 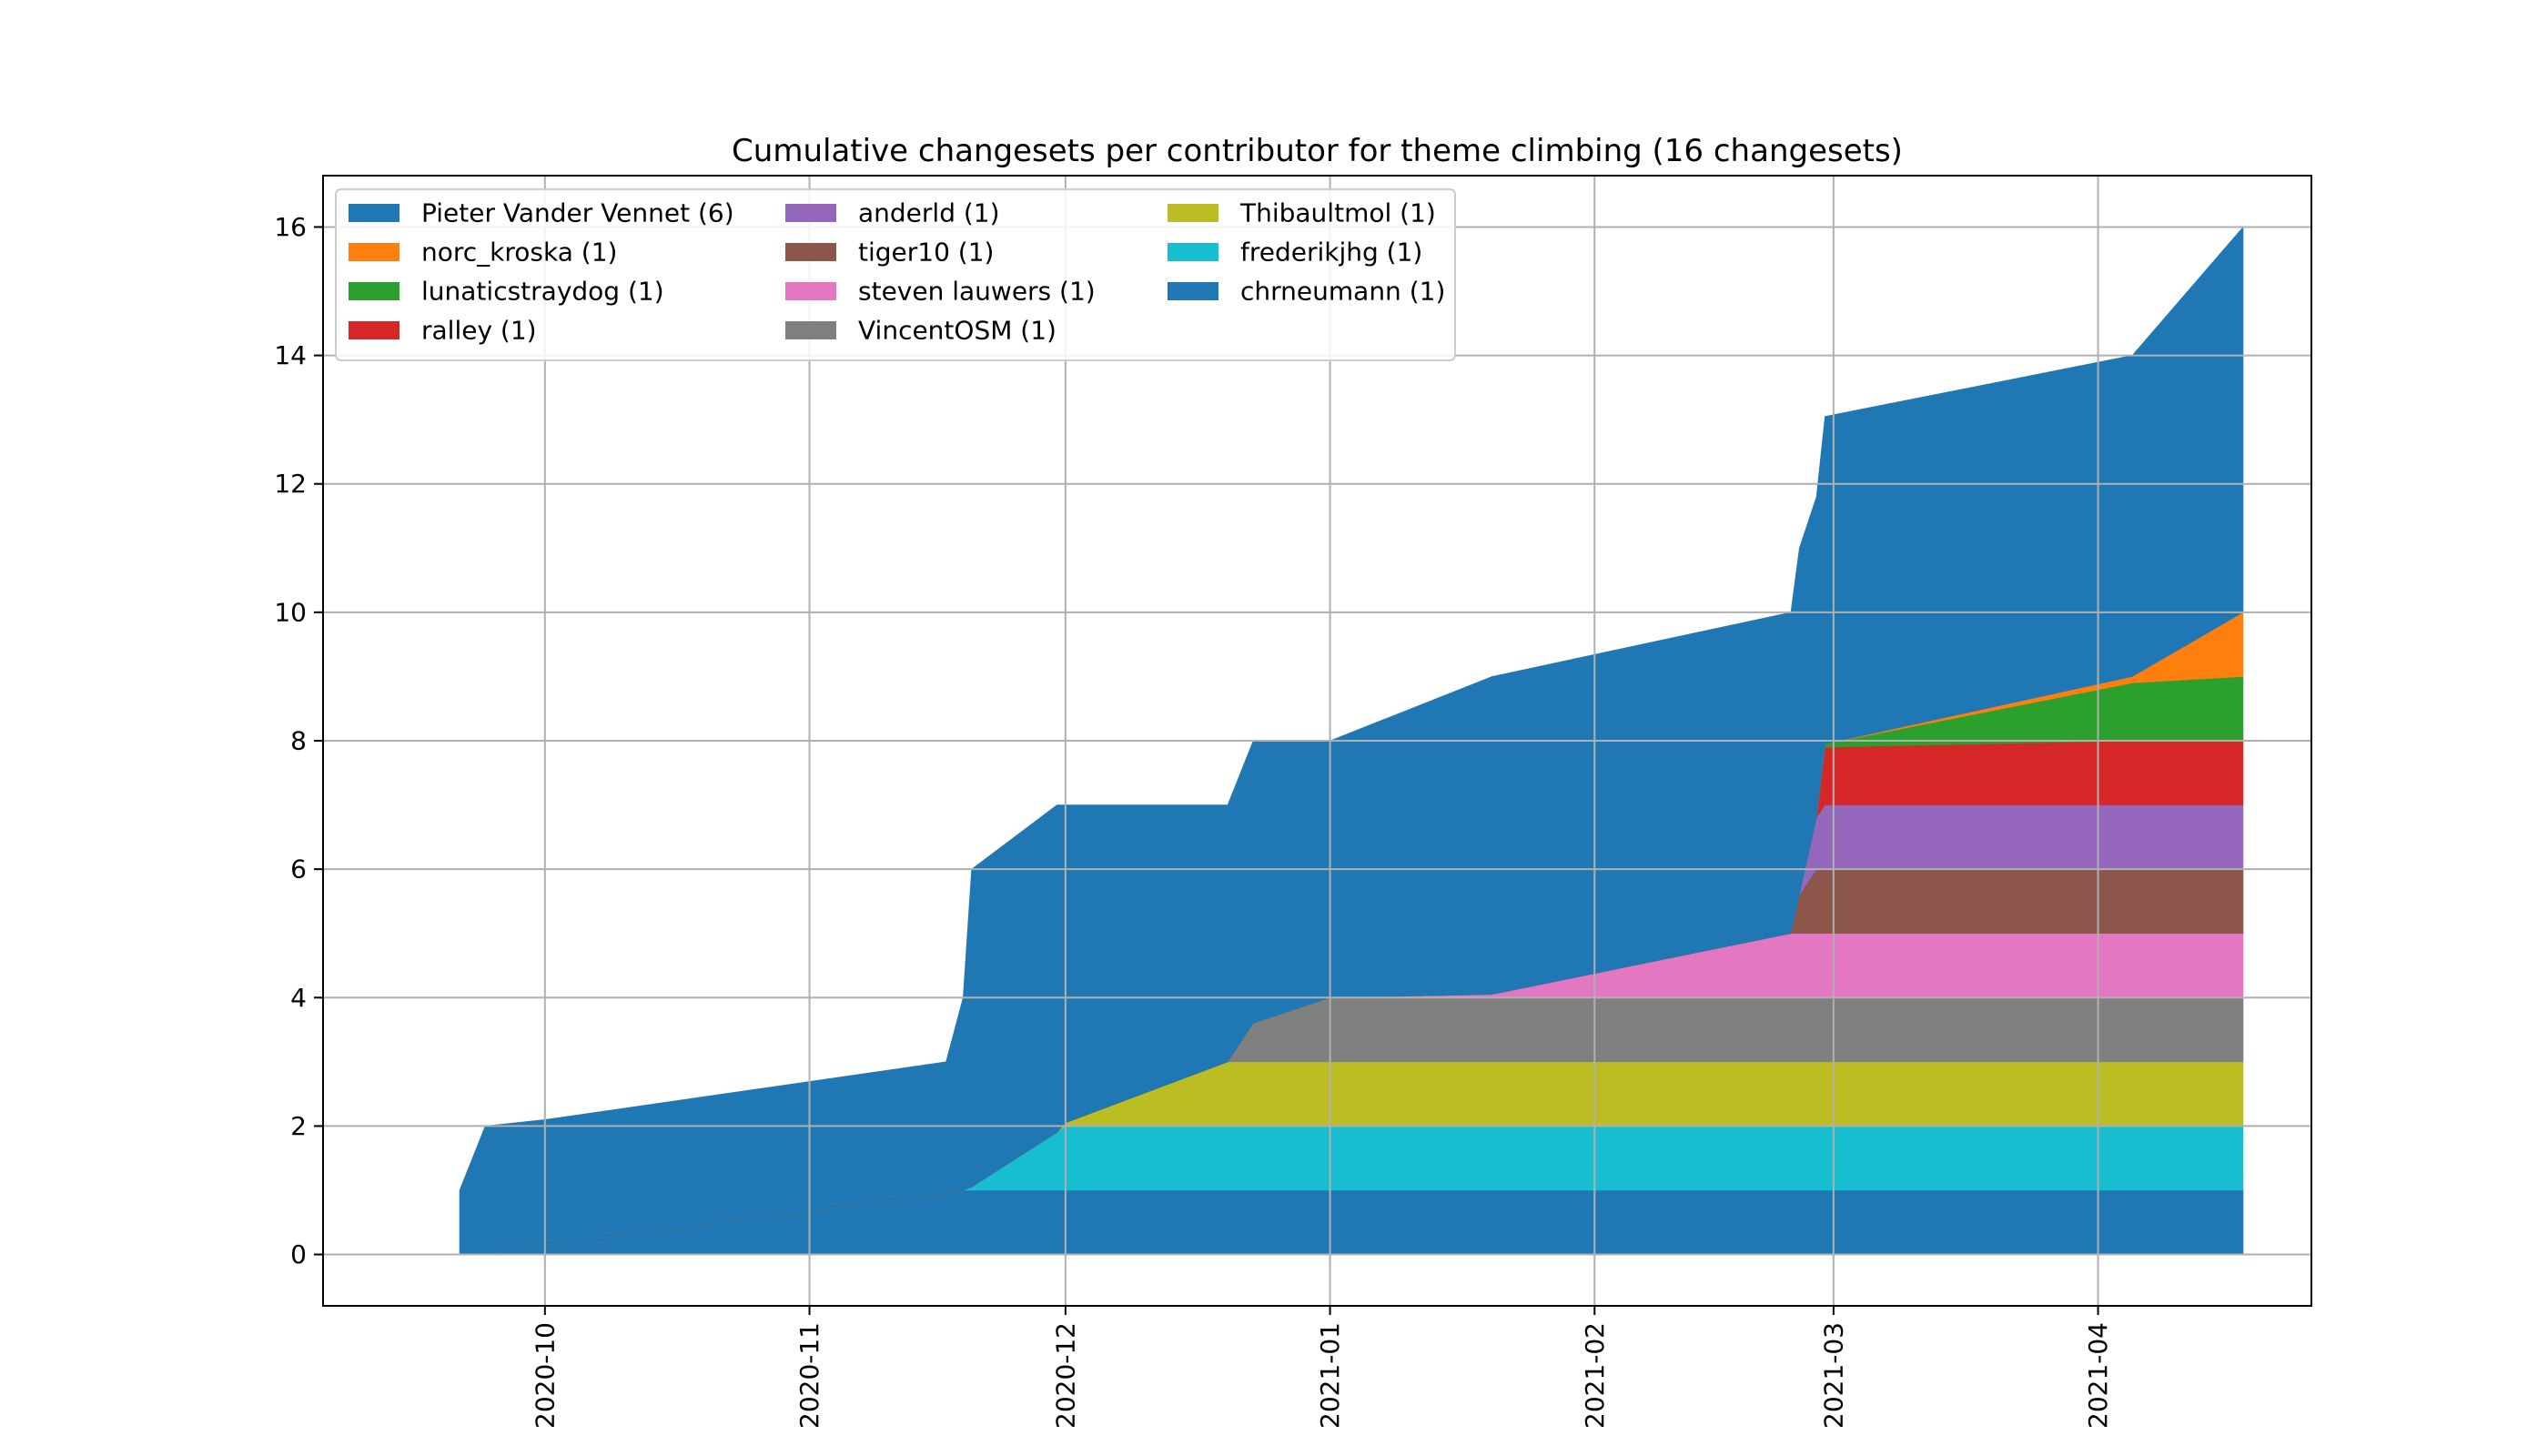 What do you see at coordinates (291, 355) in the screenshot?
I see `y-tick-label: 14` at bounding box center [291, 355].